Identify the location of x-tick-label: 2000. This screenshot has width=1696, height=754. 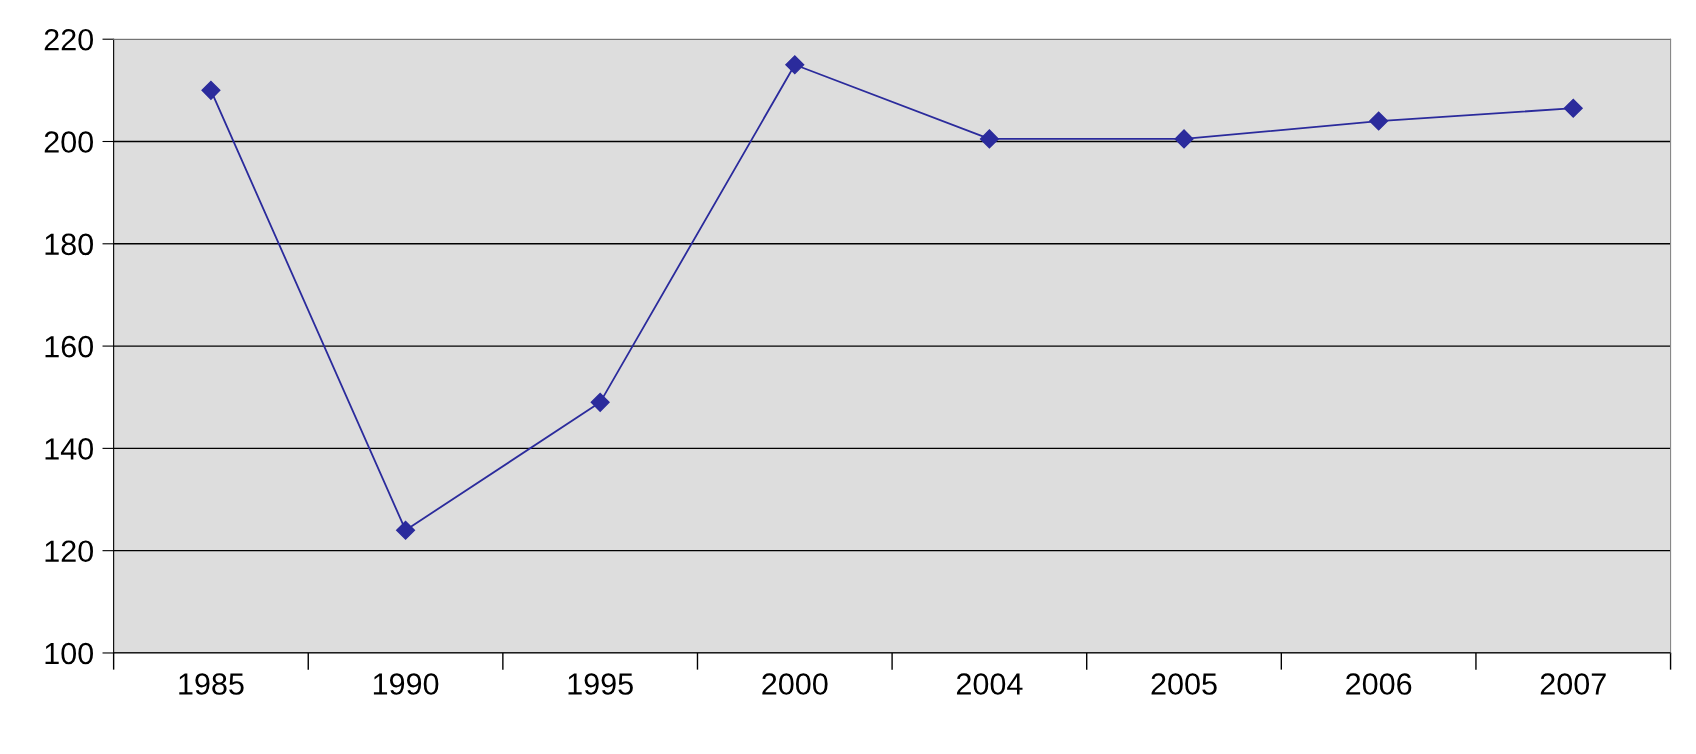
(795, 684).